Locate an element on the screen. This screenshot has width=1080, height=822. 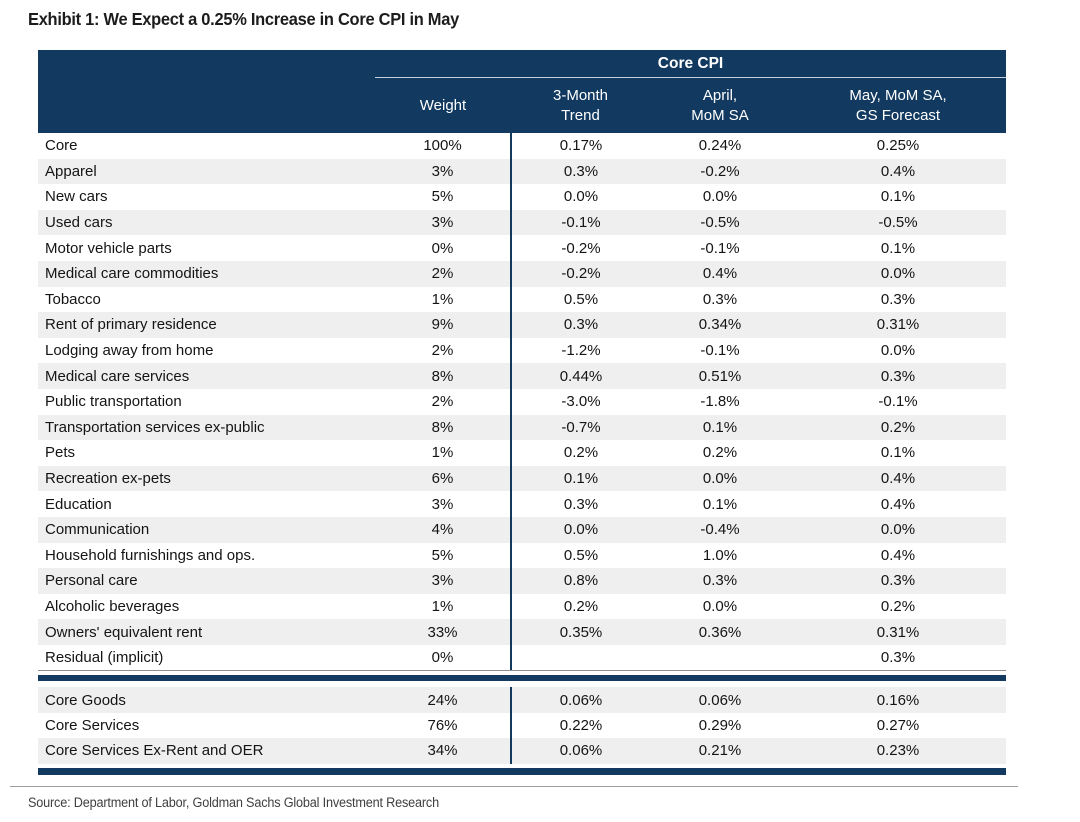
table-row: Core 100% 0.17% 0.24% 0.25% is located at coordinates (522, 146).